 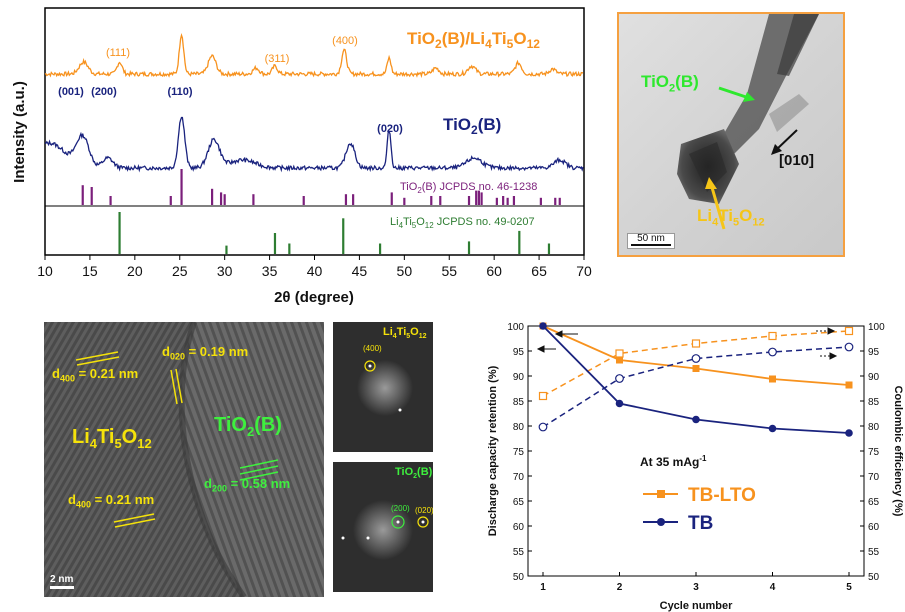 I want to click on peak-label-400: (400), so click(x=345, y=41).